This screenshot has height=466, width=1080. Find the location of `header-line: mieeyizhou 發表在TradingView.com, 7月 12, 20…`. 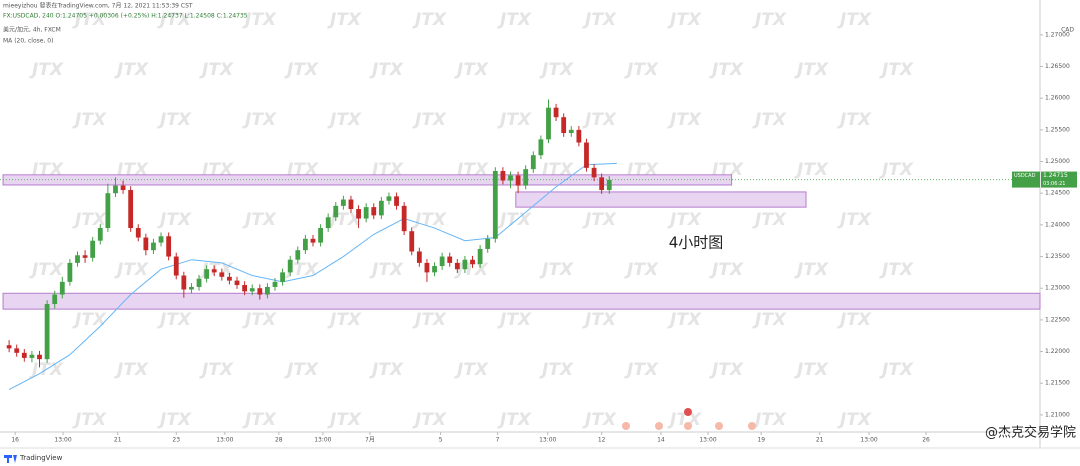

header-line: mieeyizhou 發表在TradingView.com, 7月 12, 20… is located at coordinates (98, 6).